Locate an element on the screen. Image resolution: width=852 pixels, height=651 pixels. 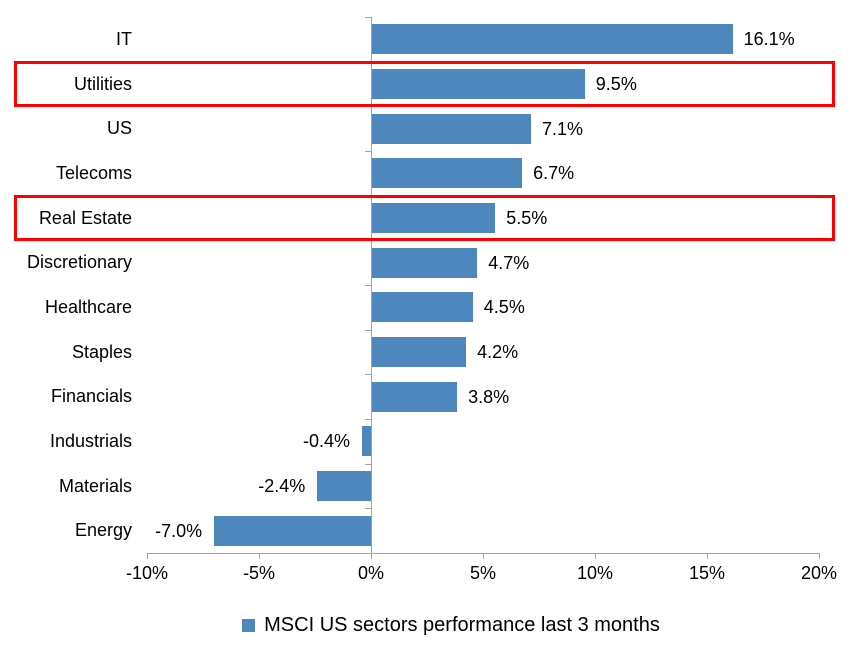
category-label: Energy is located at coordinates (103, 530).